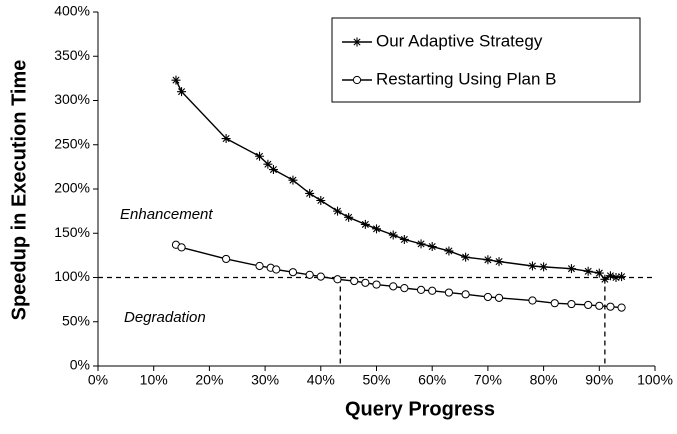 The width and height of the screenshot is (677, 434). I want to click on legend-label: Restarting Using Plan B, so click(466, 78).